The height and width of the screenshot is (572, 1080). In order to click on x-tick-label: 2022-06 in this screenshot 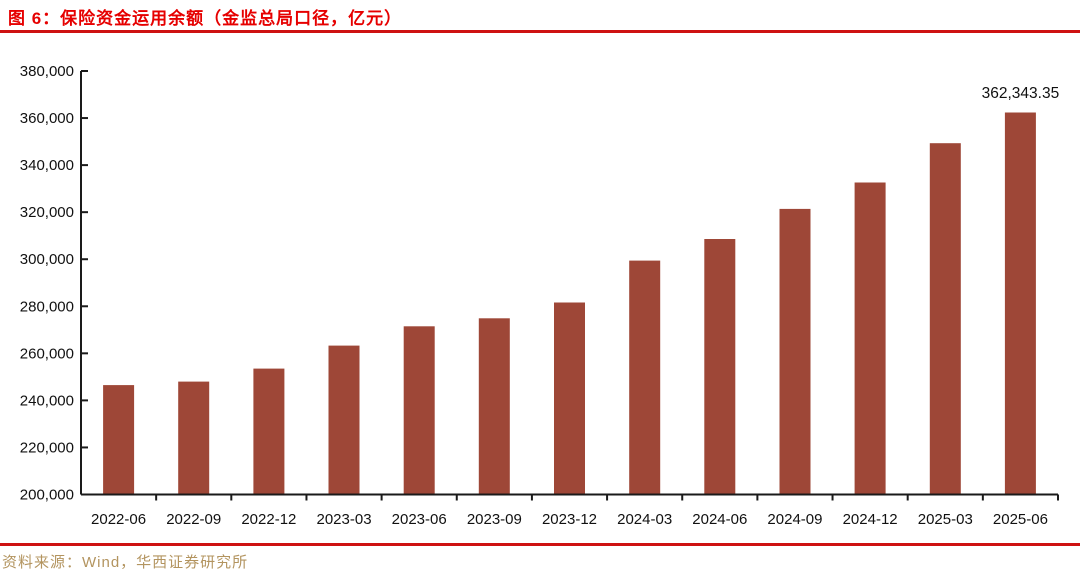, I will do `click(118, 519)`.